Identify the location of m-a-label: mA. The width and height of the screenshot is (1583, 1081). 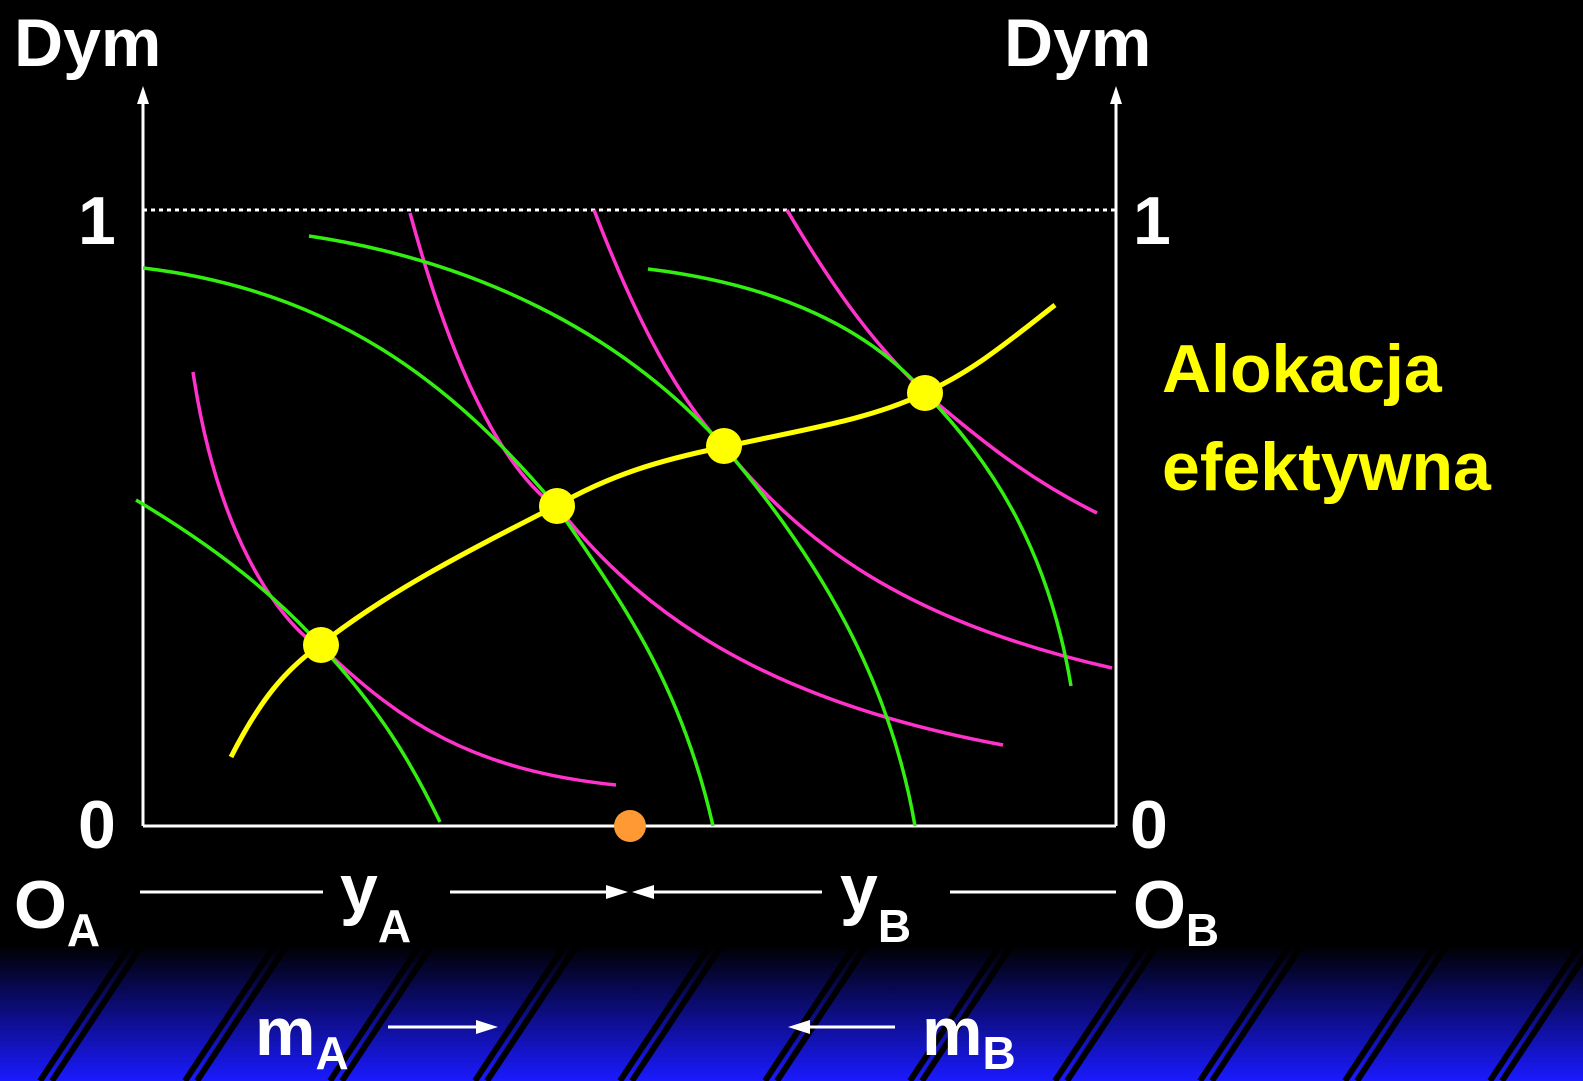
(302, 1036).